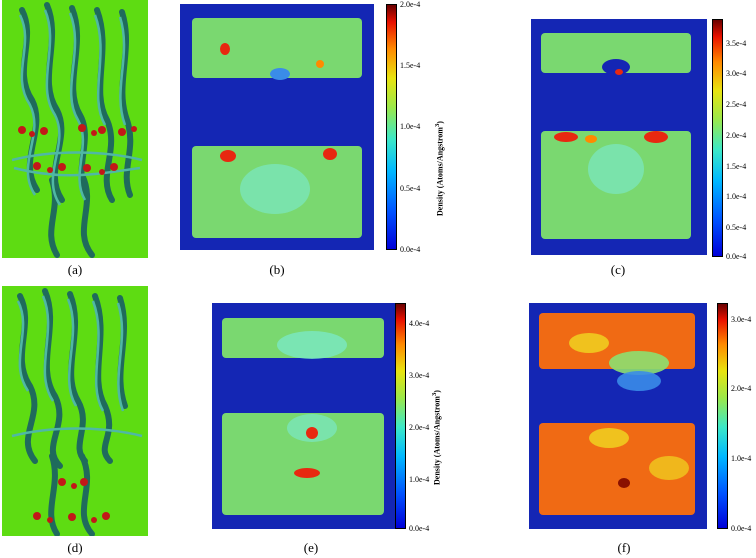 This screenshot has height=558, width=756. Describe the element at coordinates (419, 479) in the screenshot. I see `tick-e-3: 1.0e-4` at that location.